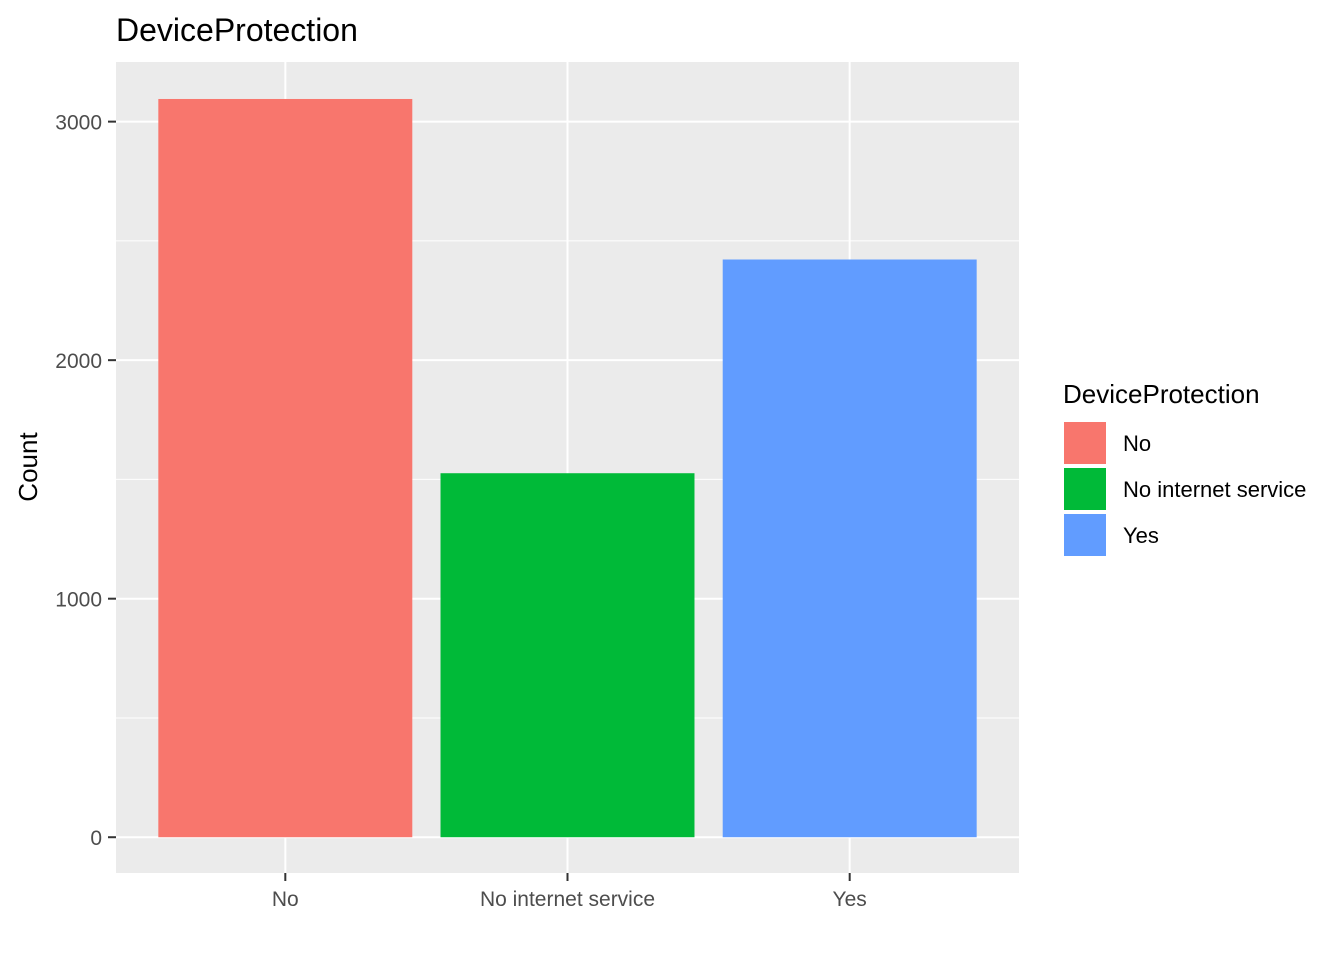  What do you see at coordinates (1137, 443) in the screenshot?
I see `legend-label: No` at bounding box center [1137, 443].